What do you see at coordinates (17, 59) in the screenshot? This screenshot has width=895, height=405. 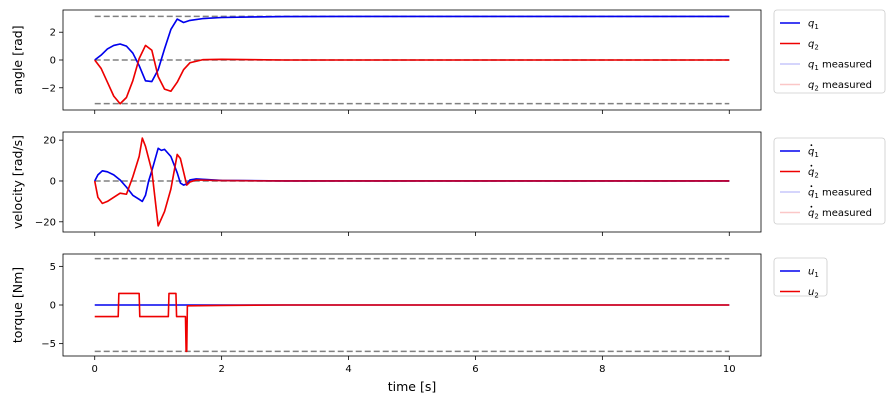 I see `y-axis-label: angle [rad]` at bounding box center [17, 59].